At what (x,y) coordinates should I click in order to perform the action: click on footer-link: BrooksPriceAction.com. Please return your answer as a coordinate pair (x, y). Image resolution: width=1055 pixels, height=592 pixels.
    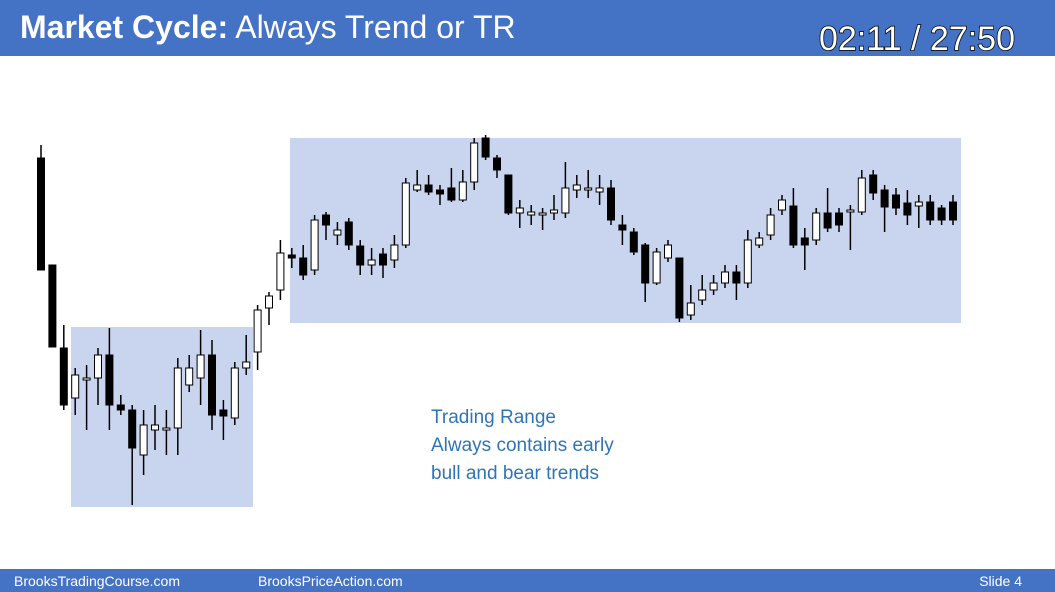
    Looking at the image, I should click on (330, 581).